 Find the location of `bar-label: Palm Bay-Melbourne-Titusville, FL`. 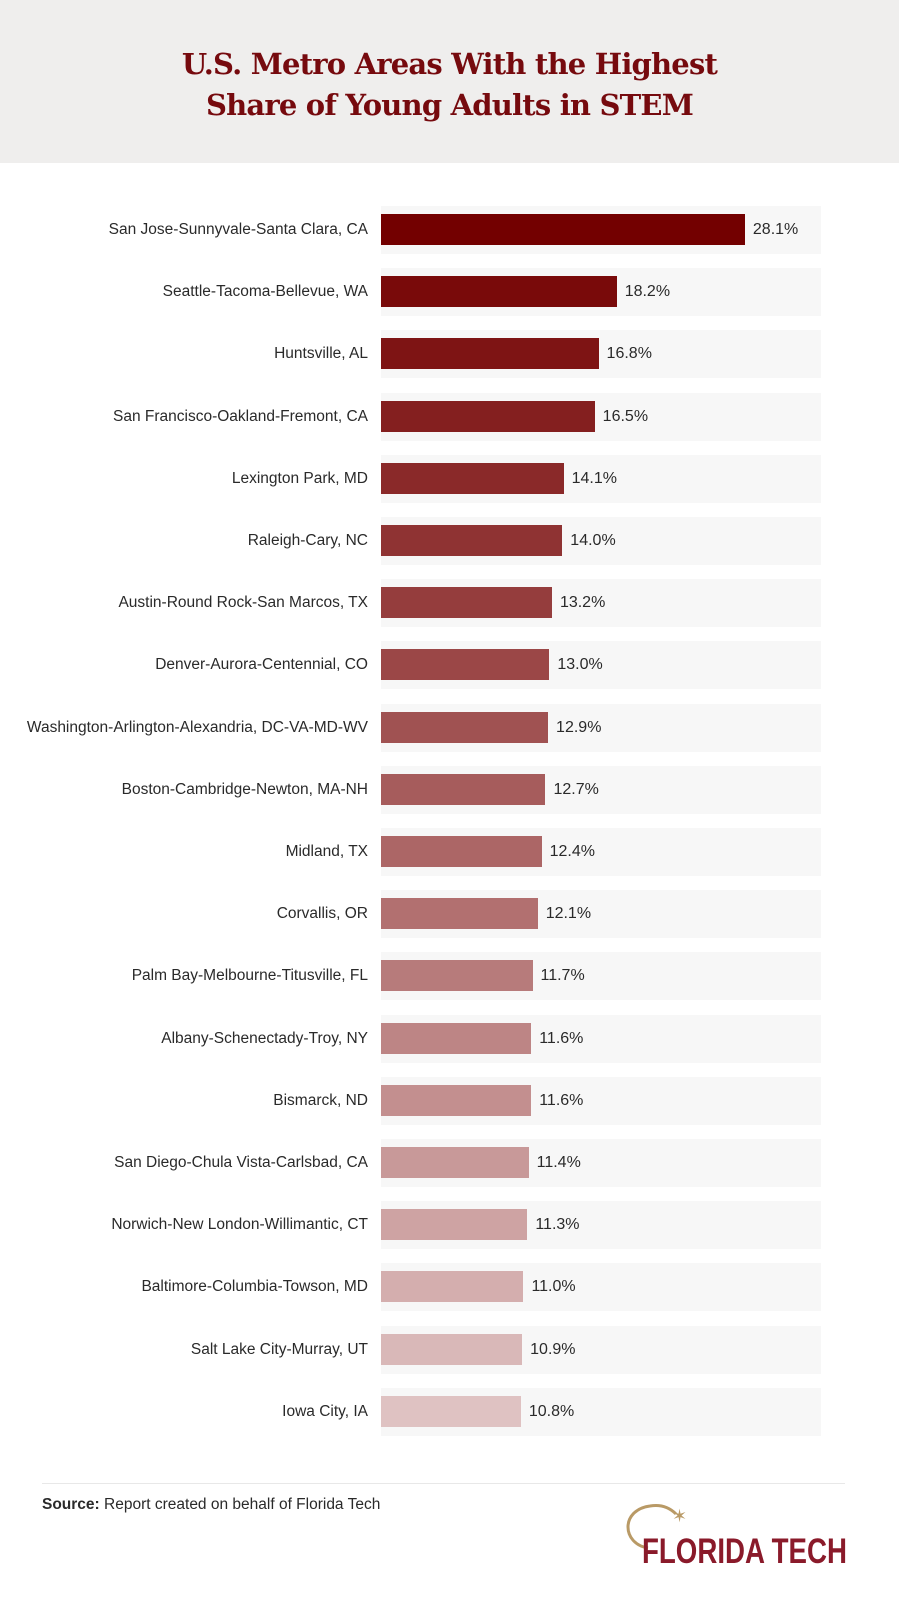

bar-label: Palm Bay-Melbourne-Titusville, FL is located at coordinates (249, 976).